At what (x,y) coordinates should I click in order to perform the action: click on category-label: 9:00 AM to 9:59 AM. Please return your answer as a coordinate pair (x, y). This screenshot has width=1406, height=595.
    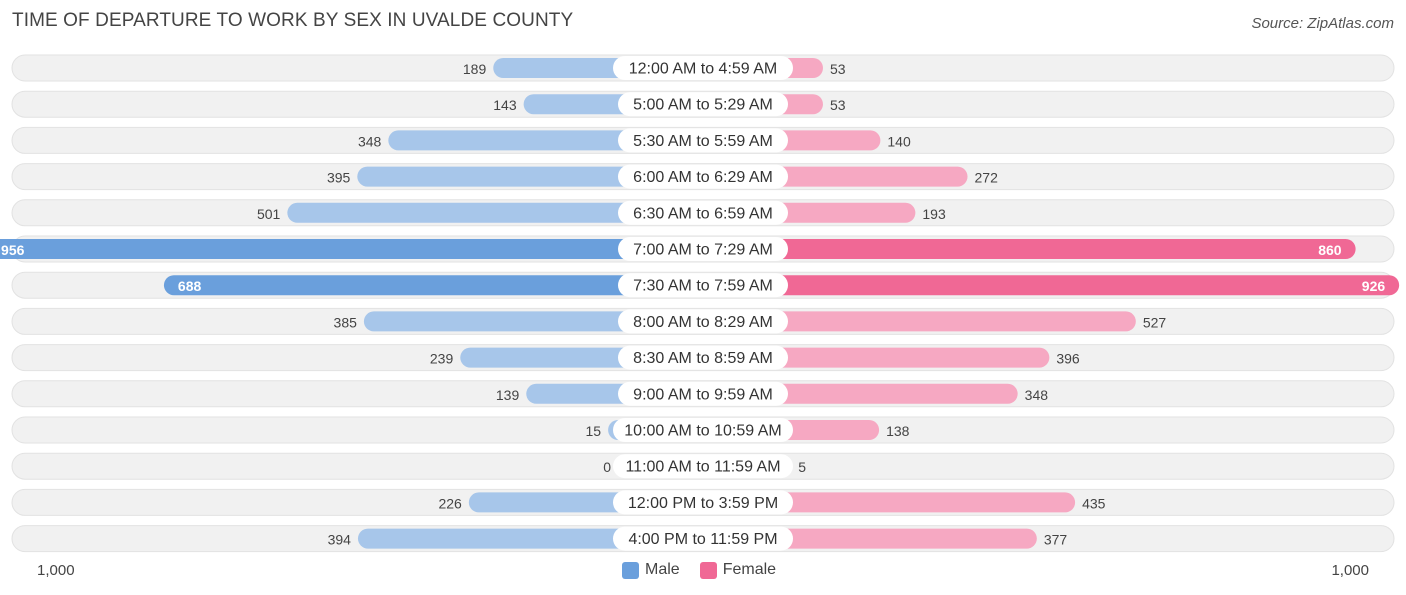
    Looking at the image, I should click on (703, 394).